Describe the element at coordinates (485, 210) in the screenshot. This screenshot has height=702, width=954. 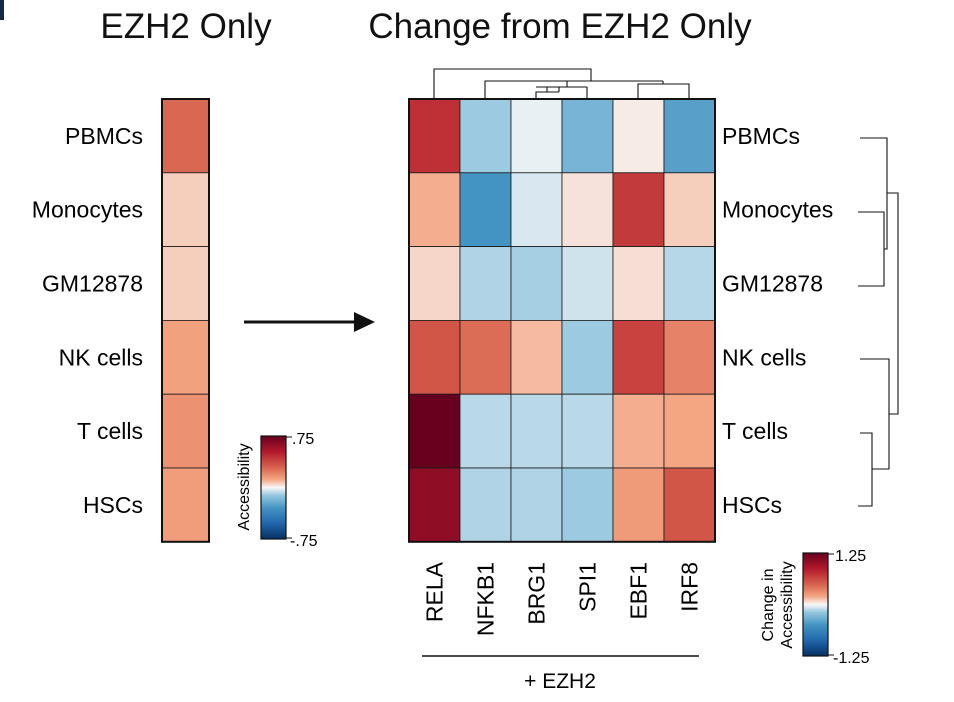
I see `heatmap-cell-monocytes-nfkb1` at that location.